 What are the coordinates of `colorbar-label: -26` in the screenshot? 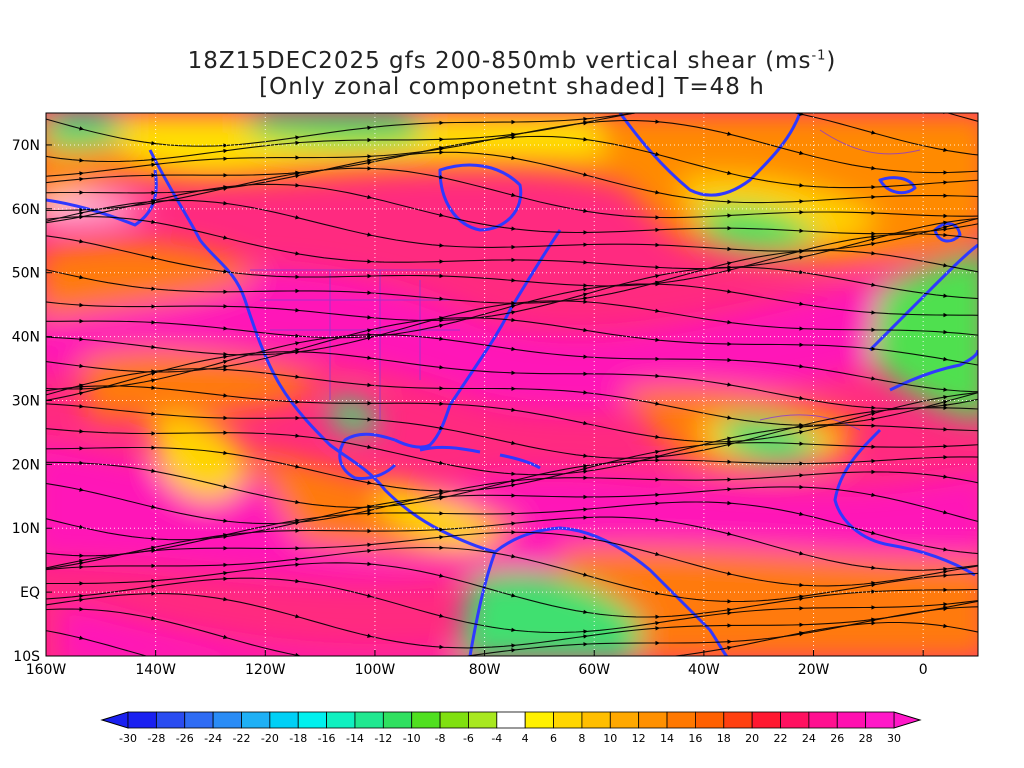 It's located at (185, 738).